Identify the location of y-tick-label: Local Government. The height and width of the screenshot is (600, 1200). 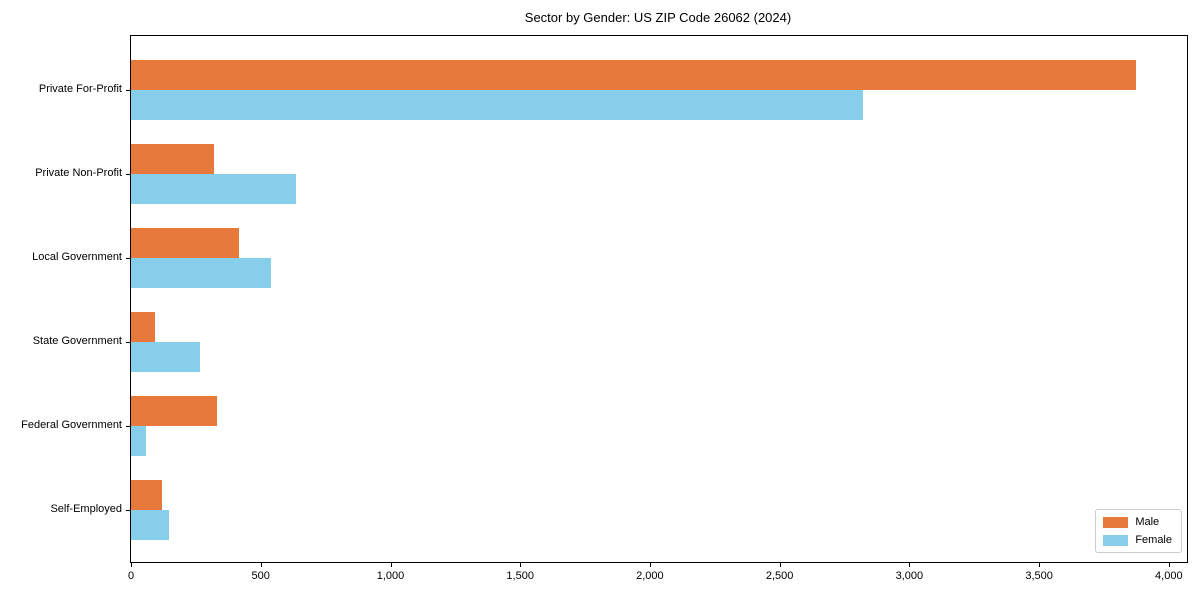
(77, 257).